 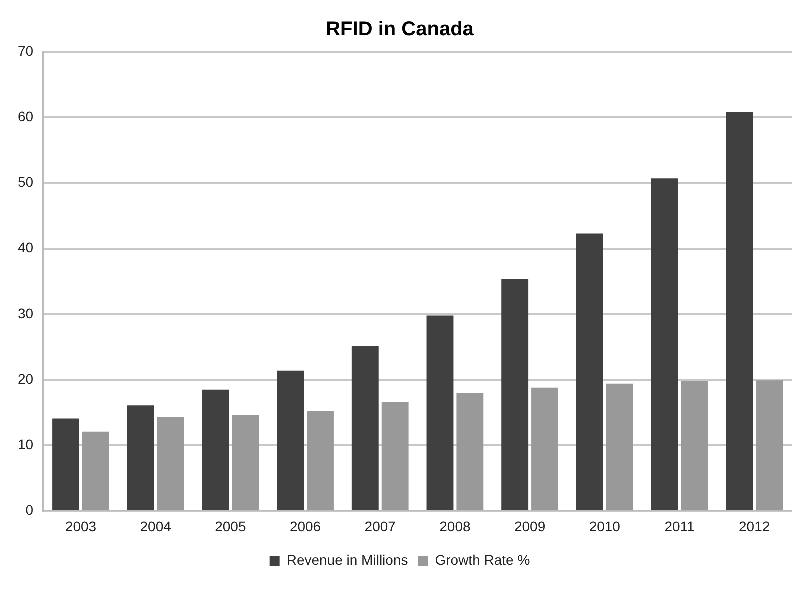 I want to click on legend-label: Revenue in Millions, so click(x=347, y=560).